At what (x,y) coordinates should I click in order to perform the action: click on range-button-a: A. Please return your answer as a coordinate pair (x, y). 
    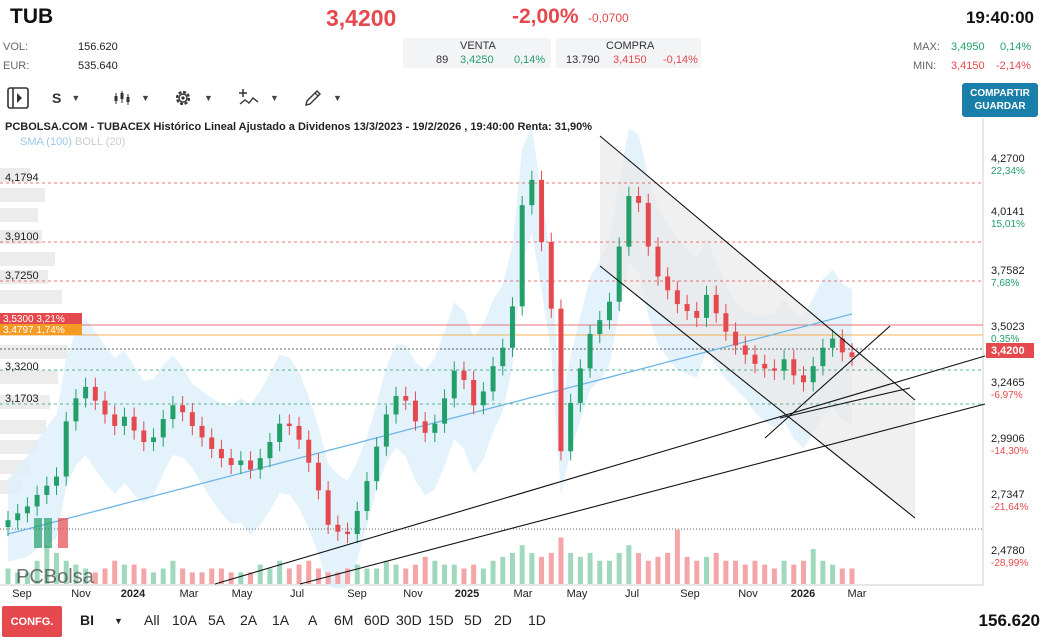
    Looking at the image, I should click on (313, 620).